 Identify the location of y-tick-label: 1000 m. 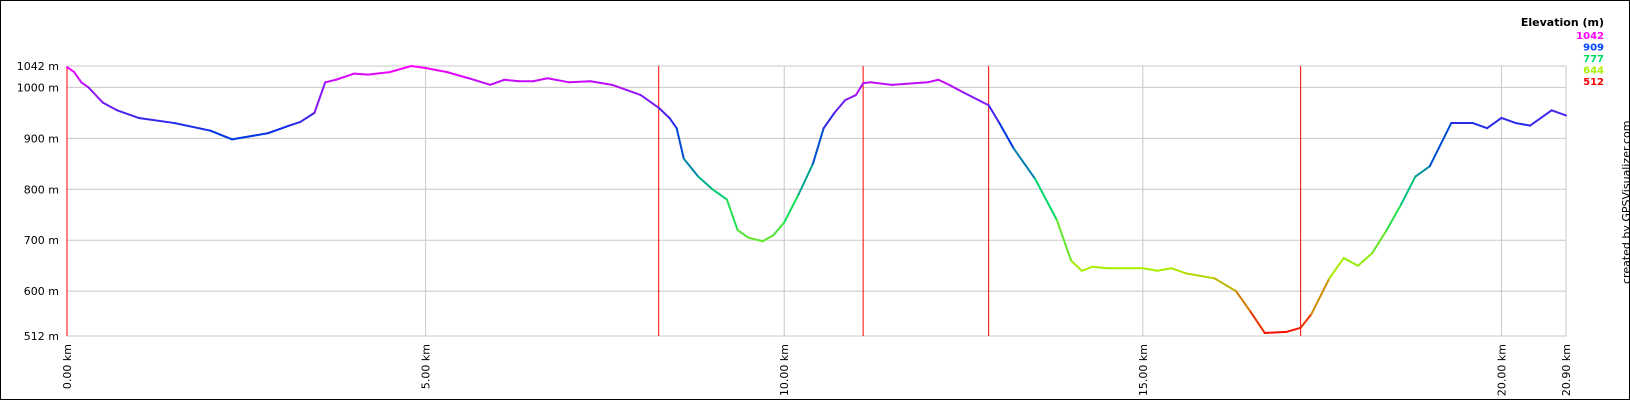
(38, 87).